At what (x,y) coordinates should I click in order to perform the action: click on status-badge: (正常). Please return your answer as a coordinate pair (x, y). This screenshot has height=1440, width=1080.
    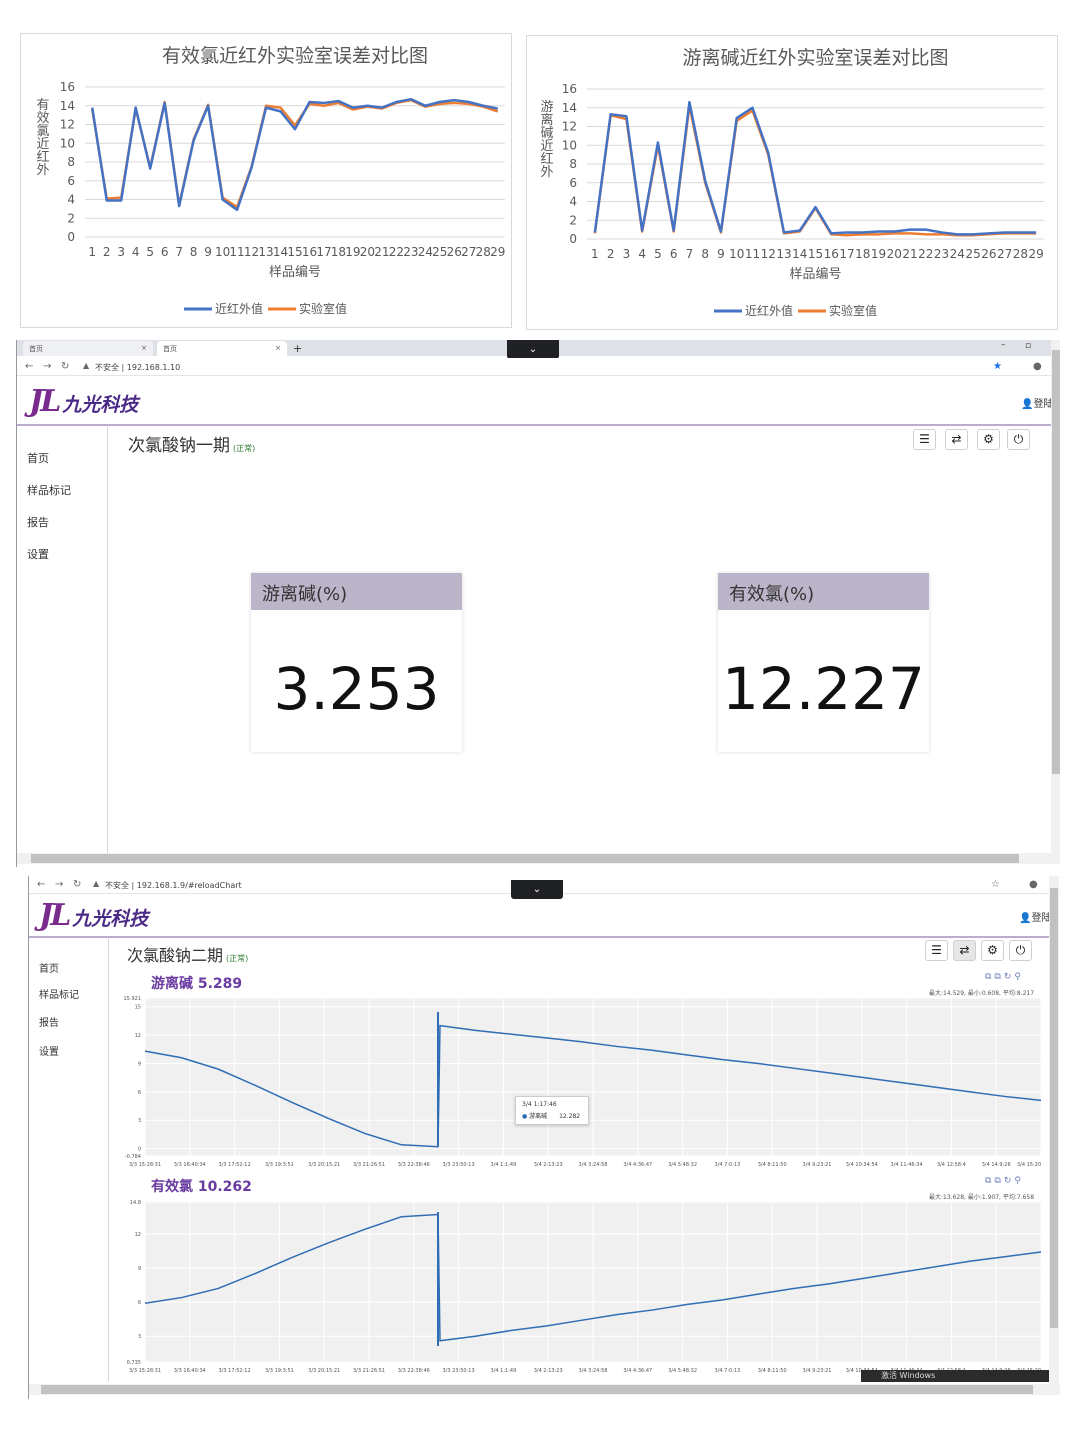
    Looking at the image, I should click on (237, 958).